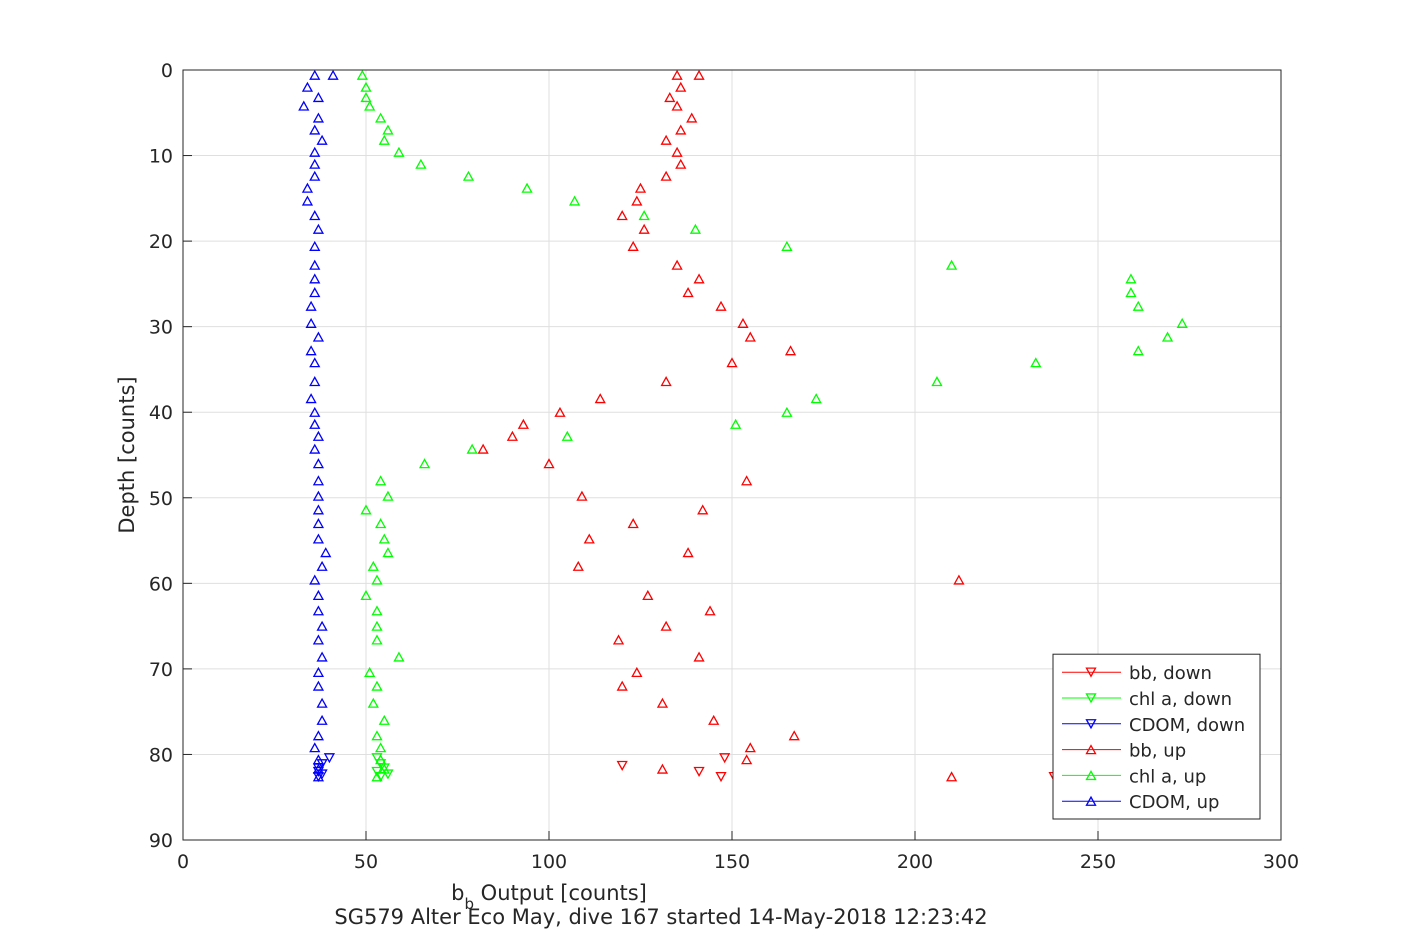 The height and width of the screenshot is (945, 1417). Describe the element at coordinates (1180, 699) in the screenshot. I see `legend-label: chl a, down` at that location.